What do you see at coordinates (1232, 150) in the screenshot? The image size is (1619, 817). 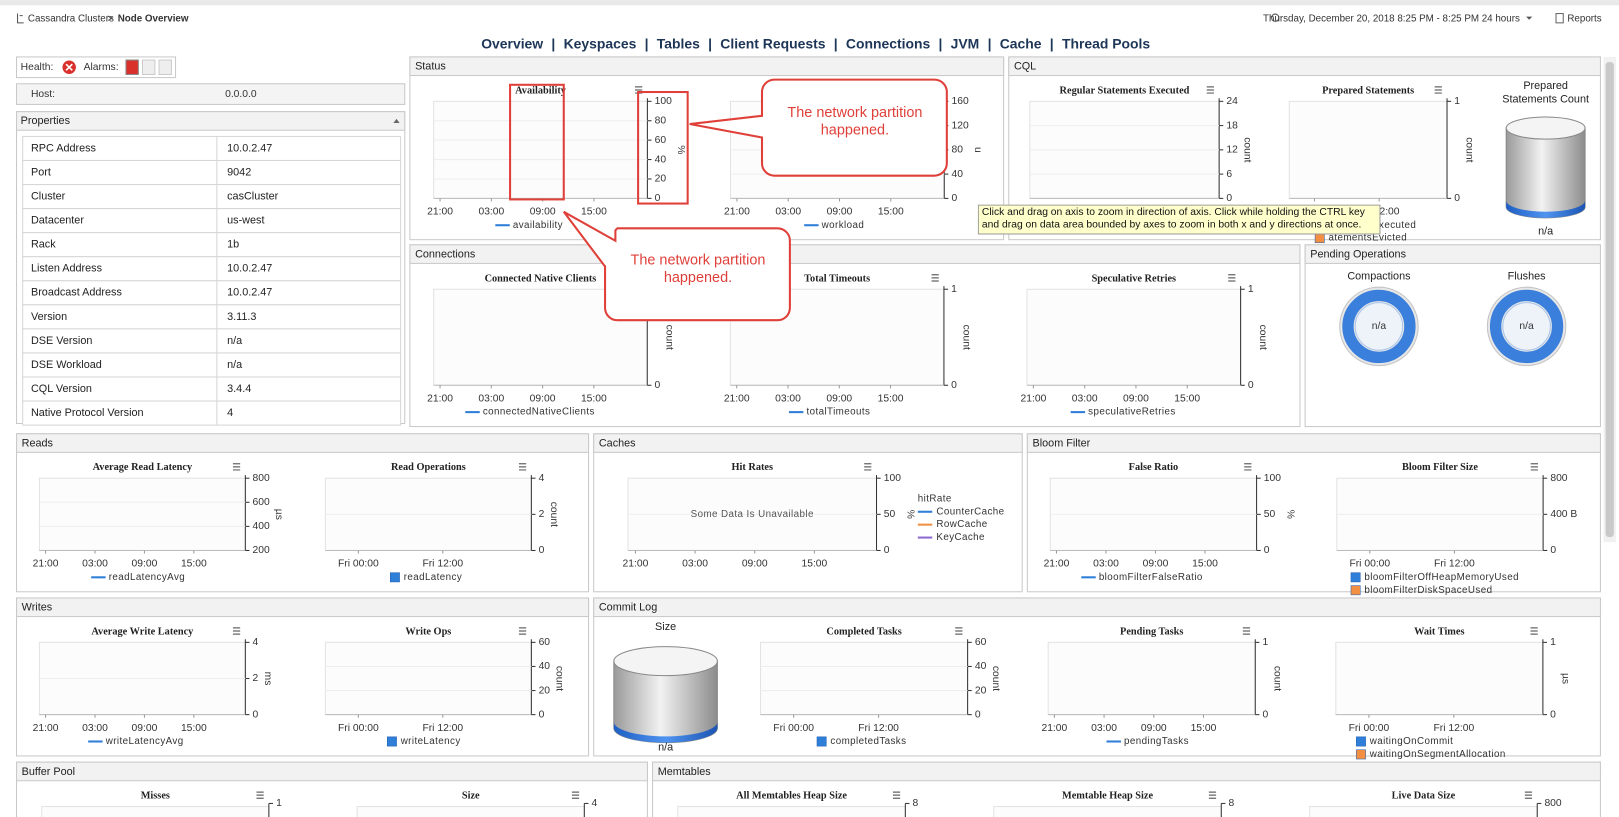 I see `y-tick-label: 12` at bounding box center [1232, 150].